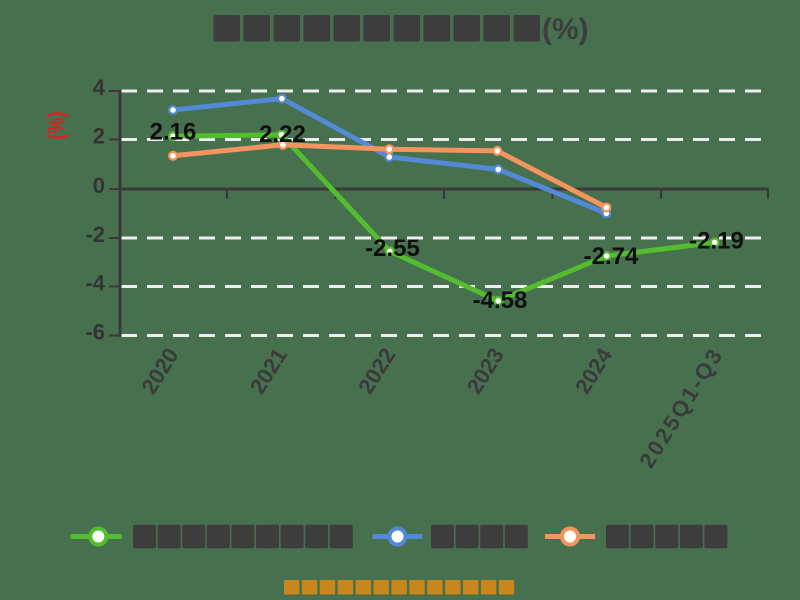 Image resolution: width=800 pixels, height=600 pixels. What do you see at coordinates (95, 332) in the screenshot?
I see `svg-text: -6` at bounding box center [95, 332].